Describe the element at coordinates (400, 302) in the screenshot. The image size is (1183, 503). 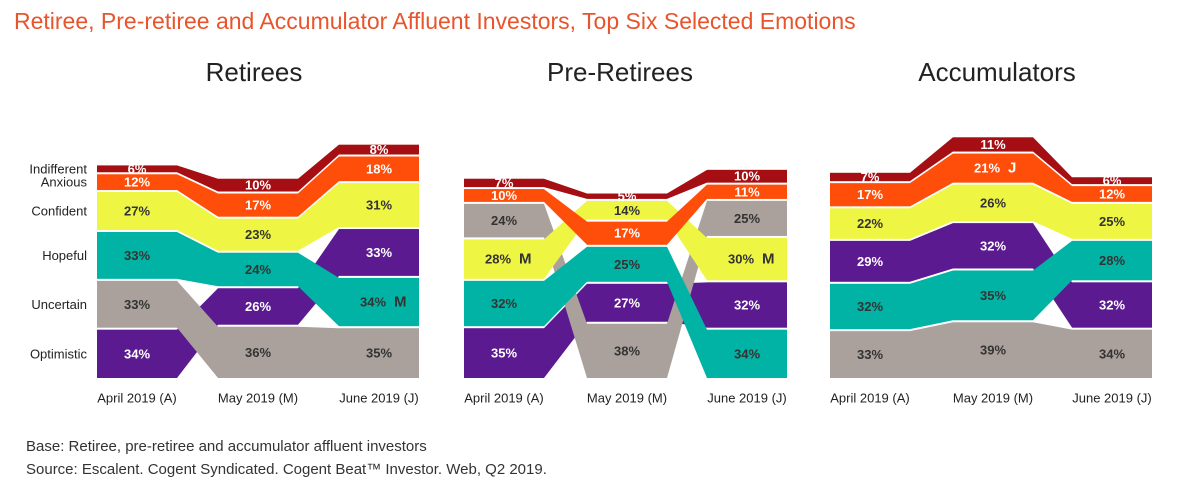
I see `annotation-retirees-hopeful-2: M` at that location.